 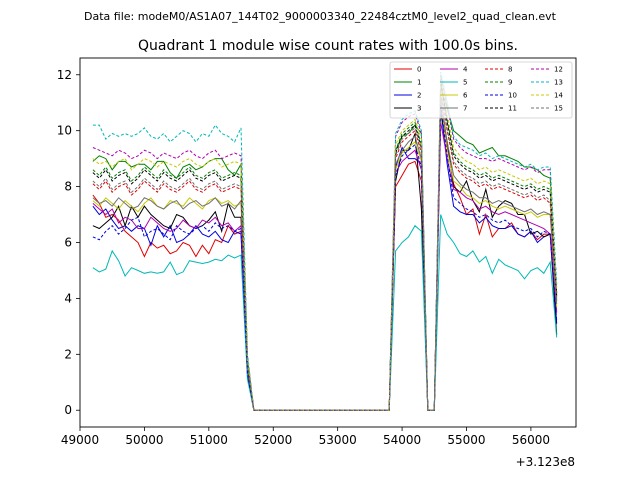 What do you see at coordinates (68, 298) in the screenshot?
I see `y-tick-label: 4` at bounding box center [68, 298].